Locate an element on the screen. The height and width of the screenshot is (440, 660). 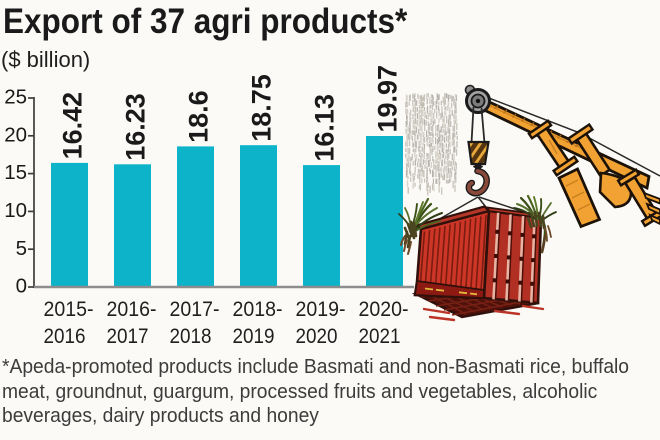
svg-text: 19.97 is located at coordinates (387, 99).